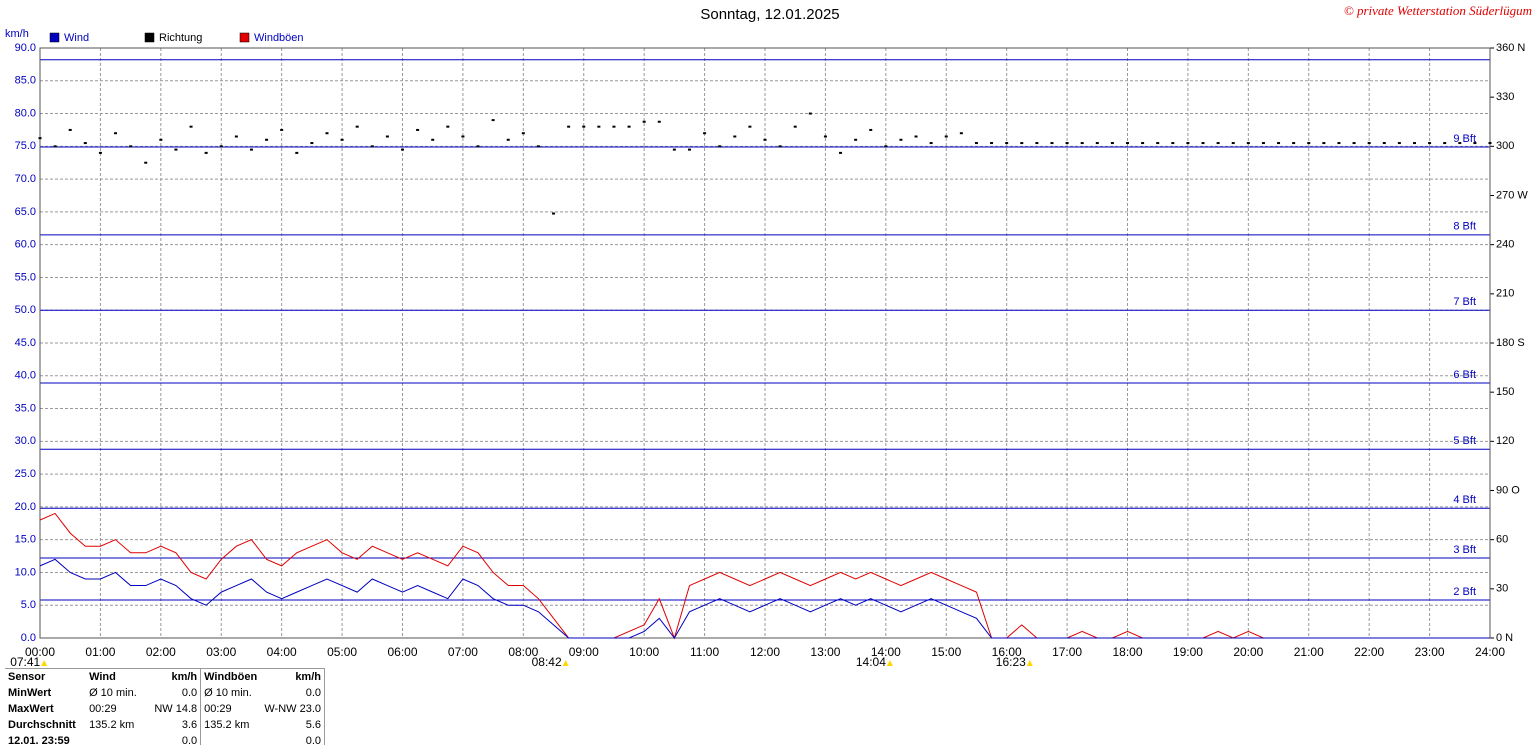 The image size is (1536, 745). What do you see at coordinates (31, 709) in the screenshot?
I see `table-cell: MaxWert` at bounding box center [31, 709].